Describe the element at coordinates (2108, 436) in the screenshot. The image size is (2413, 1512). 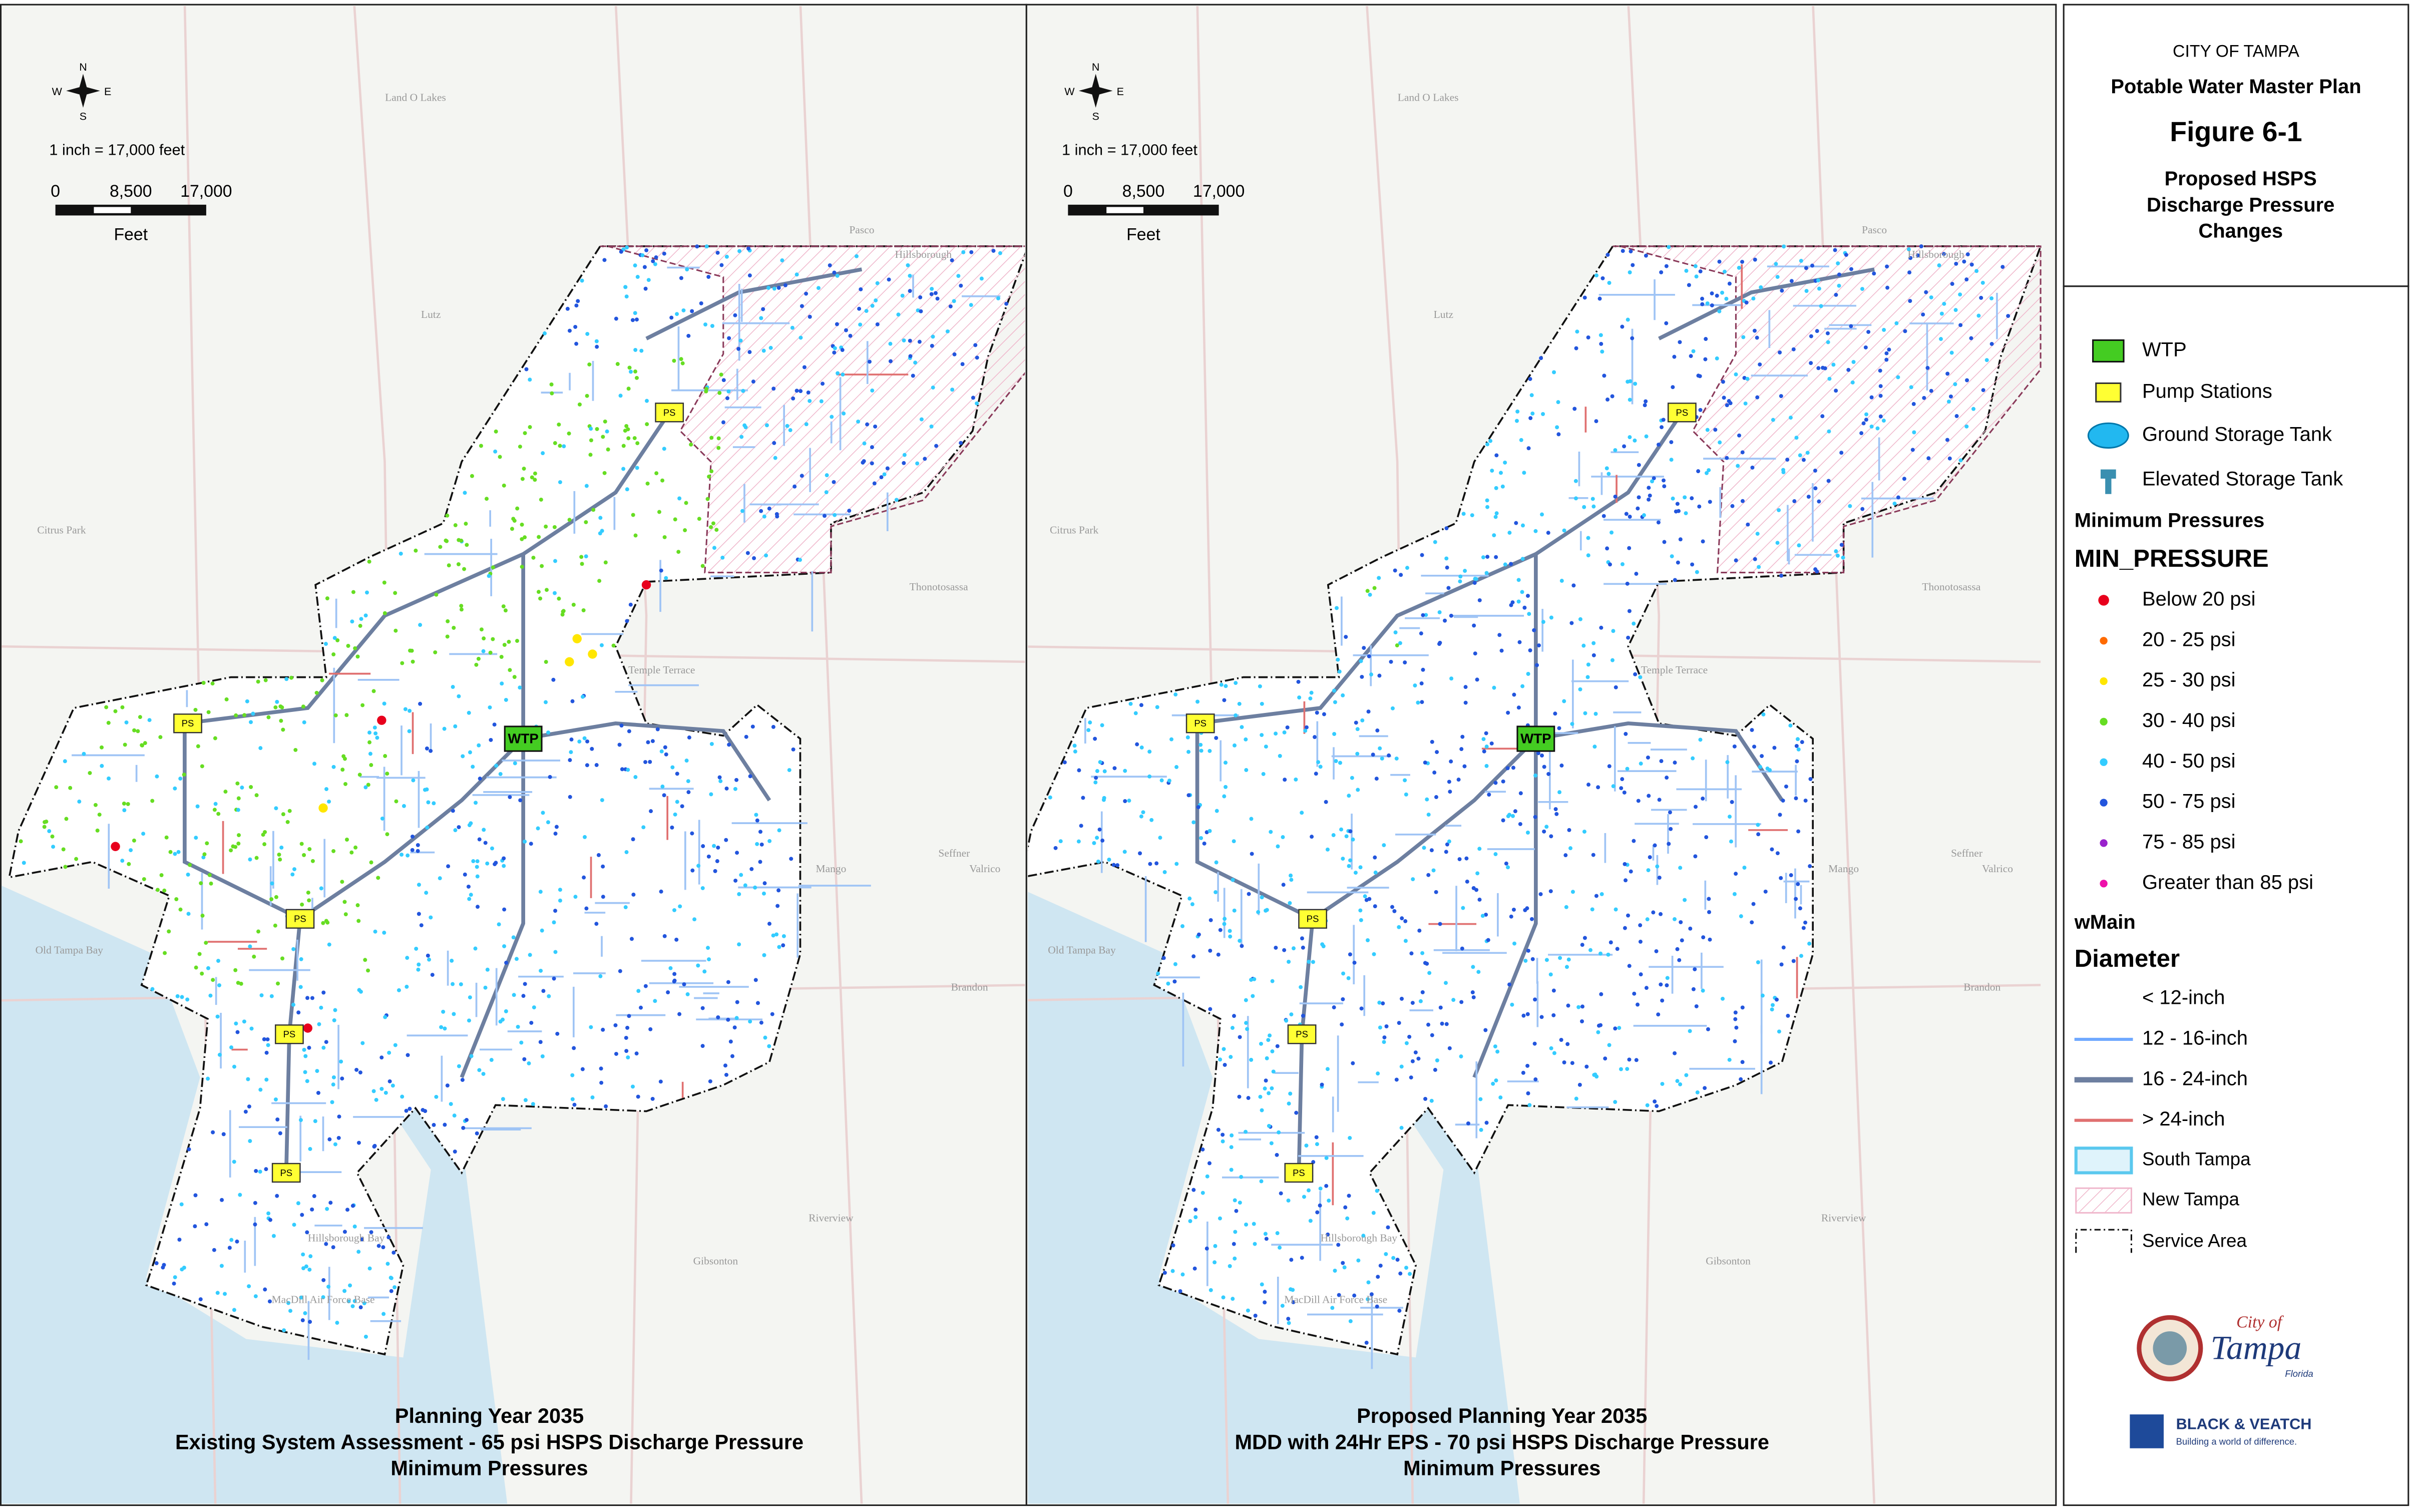
I see `gst-symbol` at that location.